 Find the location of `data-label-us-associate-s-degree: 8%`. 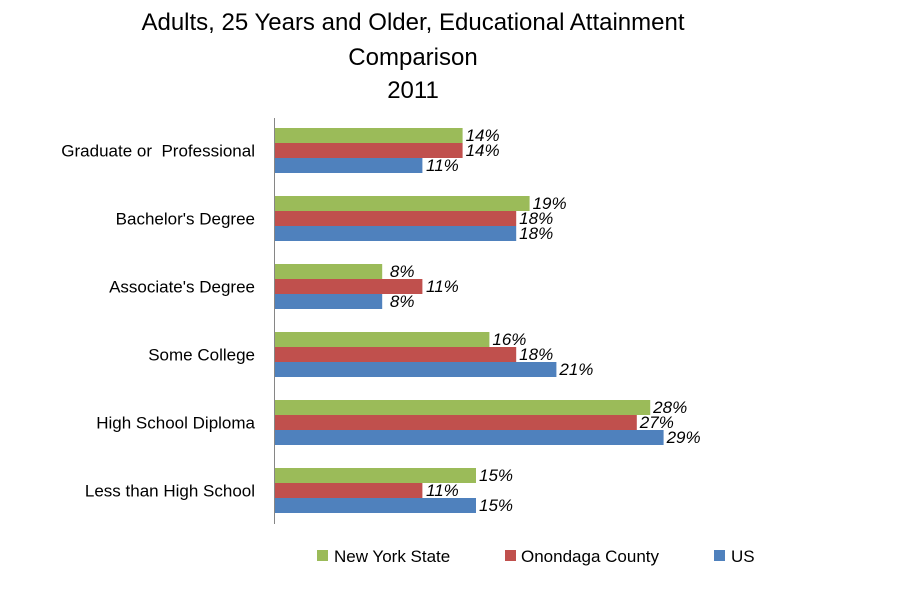

data-label-us-associate-s-degree: 8% is located at coordinates (402, 301).